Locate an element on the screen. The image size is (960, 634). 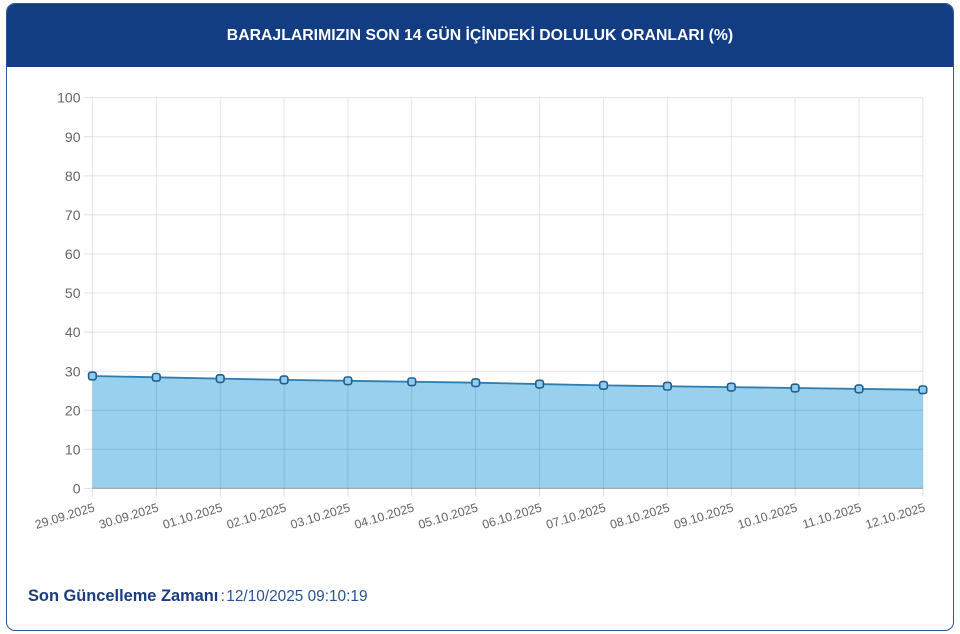
svg-text: 08.10.2025 is located at coordinates (639, 515).